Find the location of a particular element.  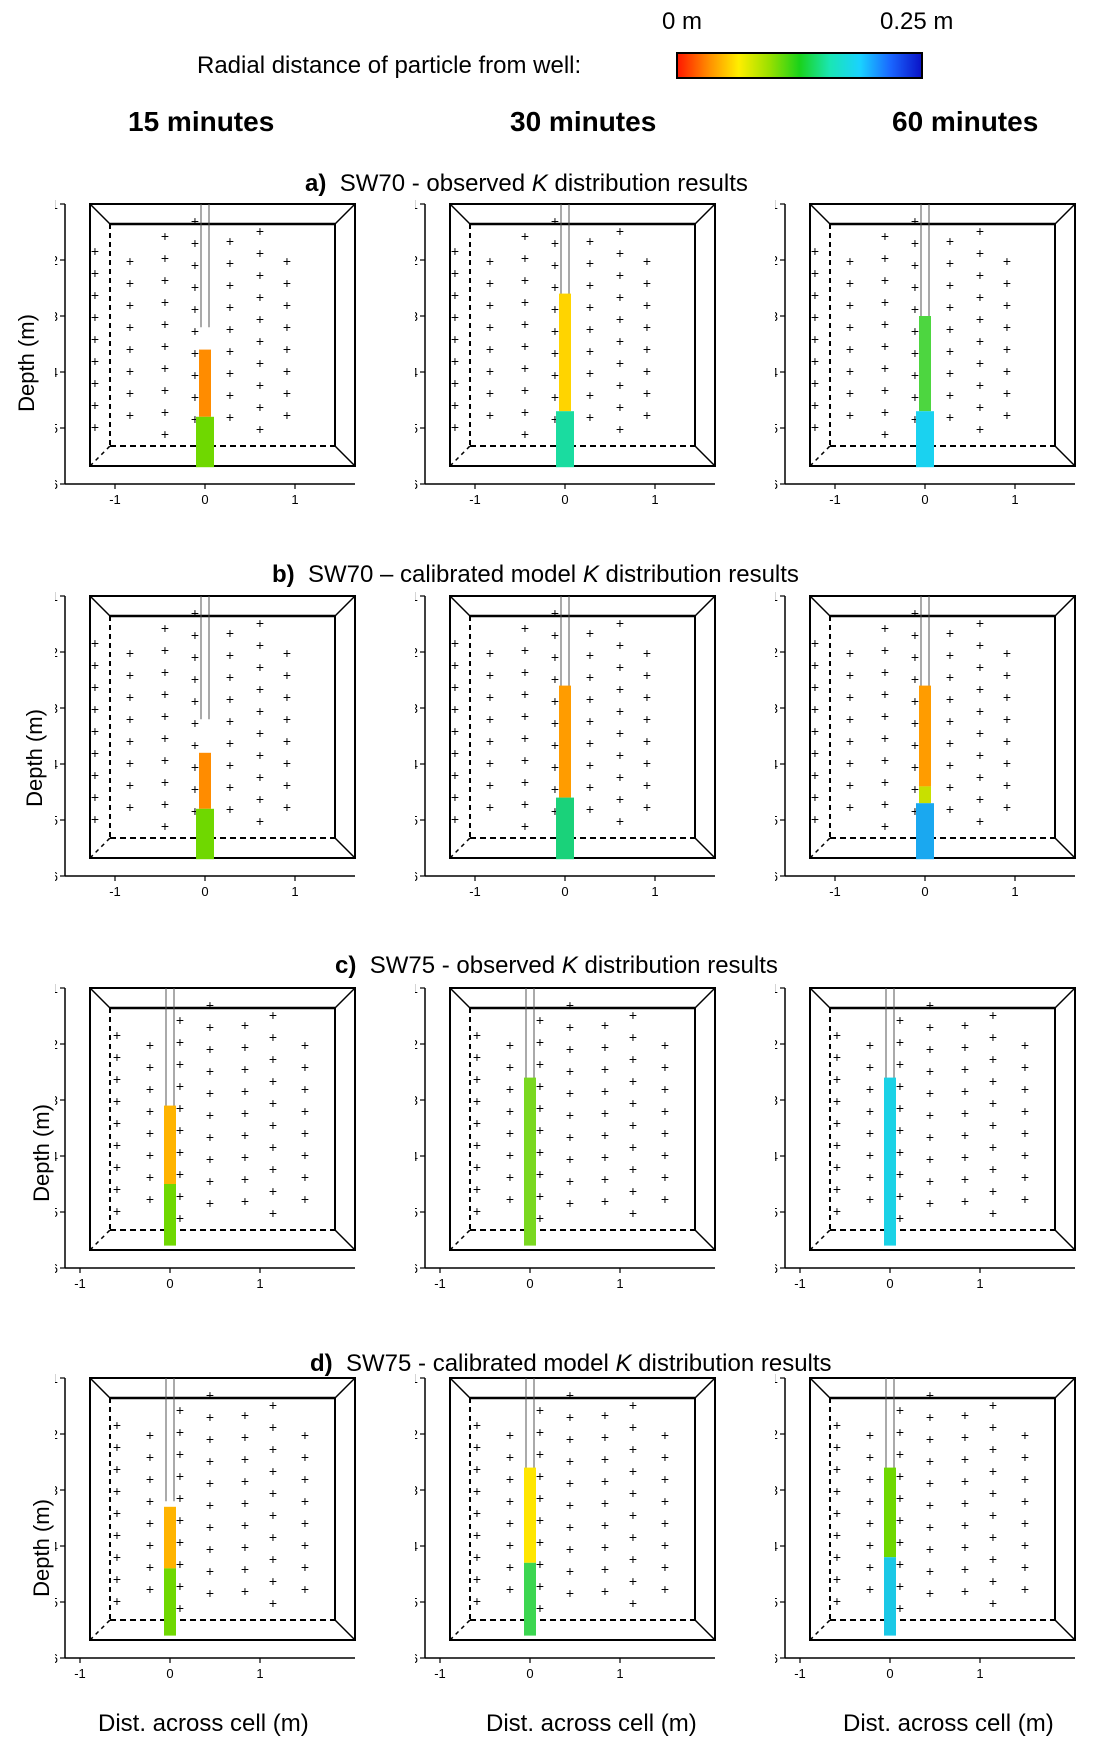

x-tick-label: 1 is located at coordinates (619, 1283).